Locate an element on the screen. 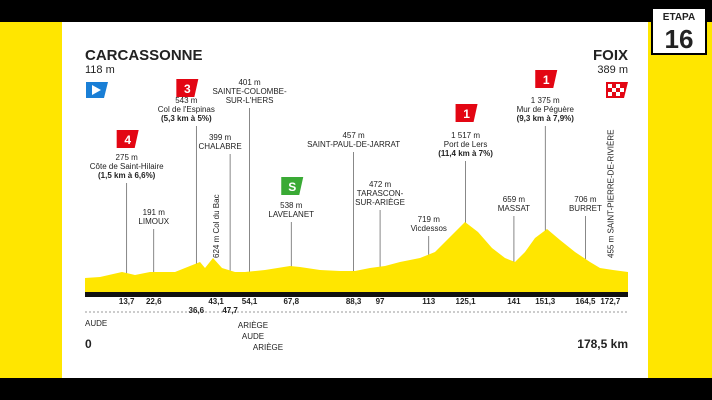 The height and width of the screenshot is (400, 712). category-number: 3 is located at coordinates (187, 89).